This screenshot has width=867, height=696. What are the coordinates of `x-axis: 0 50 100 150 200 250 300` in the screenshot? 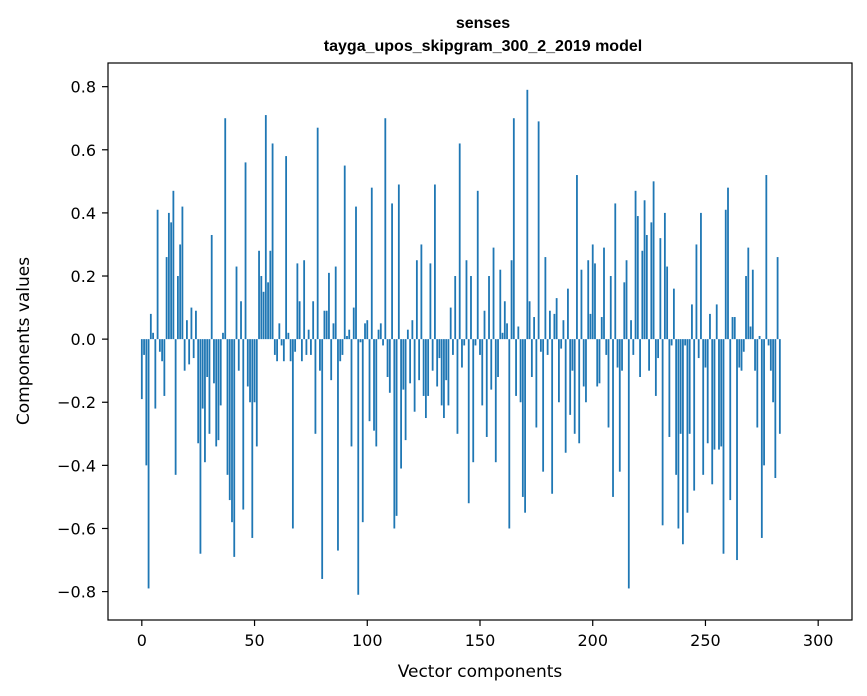 It's located at (485, 635).